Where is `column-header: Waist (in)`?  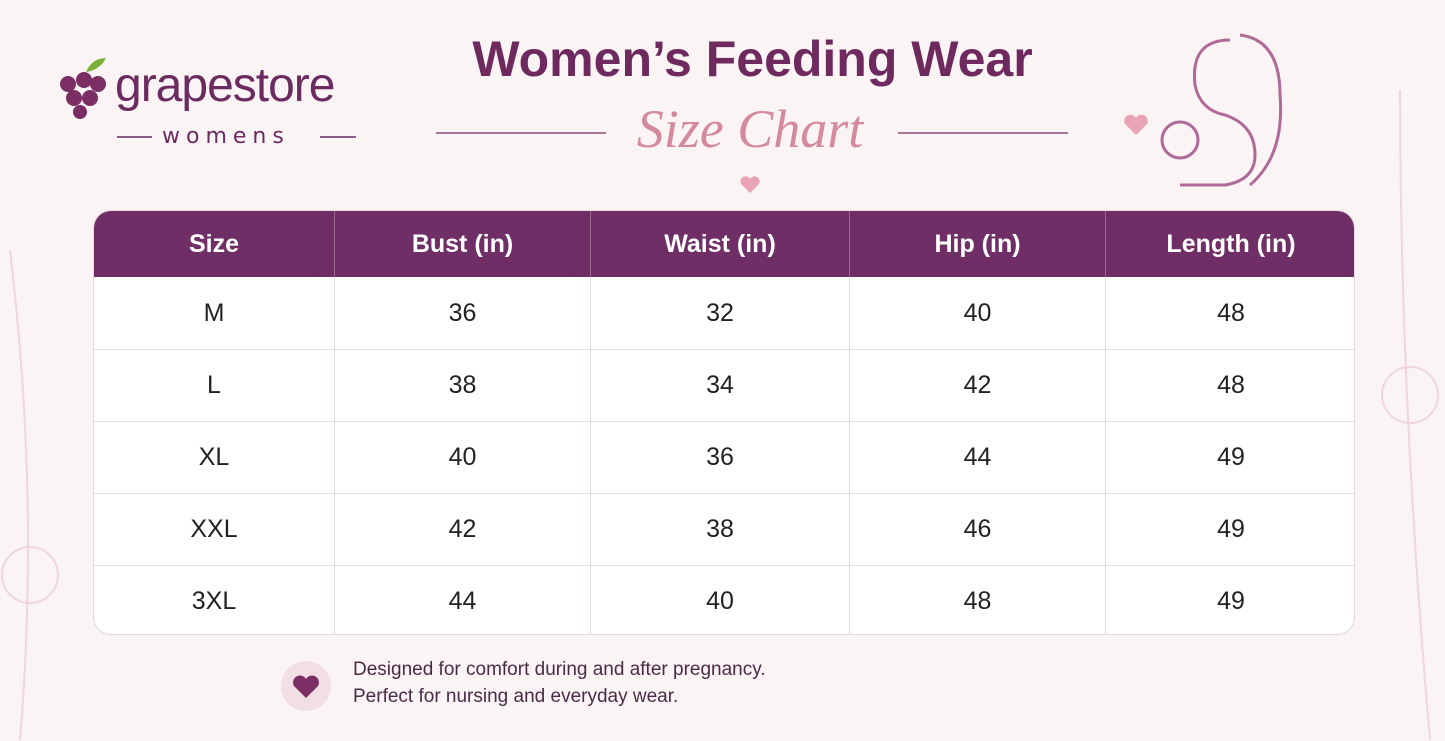
column-header: Waist (in) is located at coordinates (719, 244).